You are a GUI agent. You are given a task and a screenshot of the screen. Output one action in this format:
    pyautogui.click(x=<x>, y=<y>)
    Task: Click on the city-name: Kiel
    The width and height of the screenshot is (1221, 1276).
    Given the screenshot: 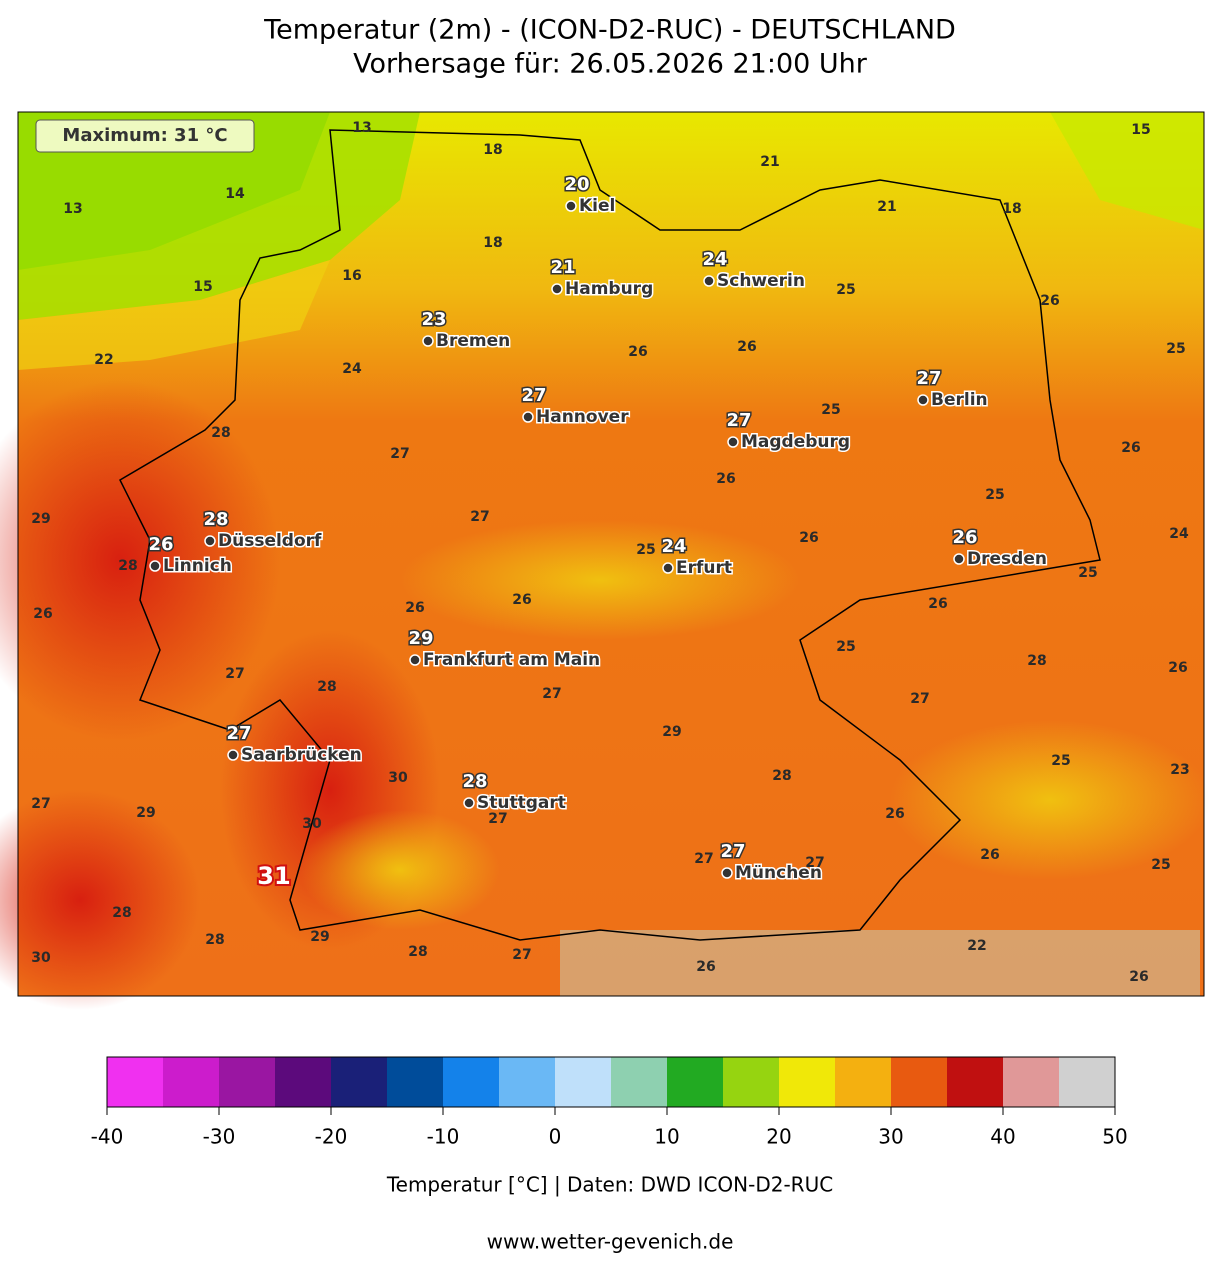 What is the action you would take?
    pyautogui.click(x=597, y=206)
    